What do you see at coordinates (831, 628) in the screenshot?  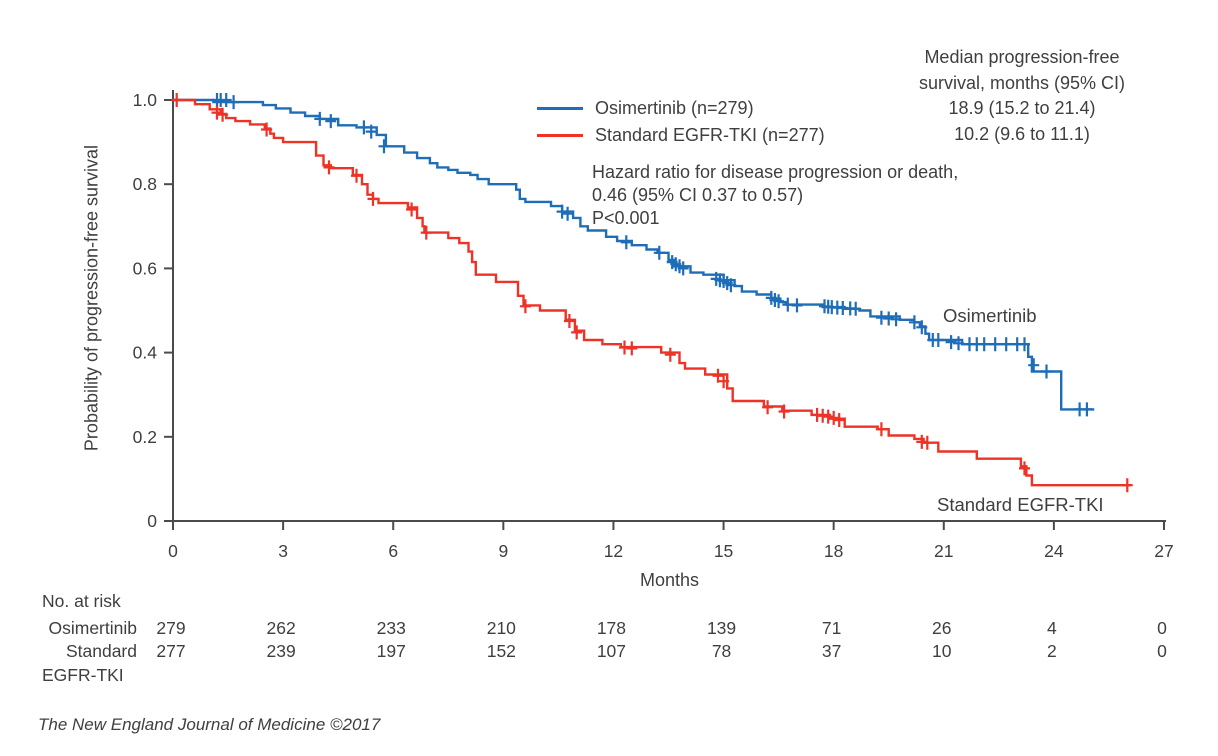 I see `risk-value: 71` at bounding box center [831, 628].